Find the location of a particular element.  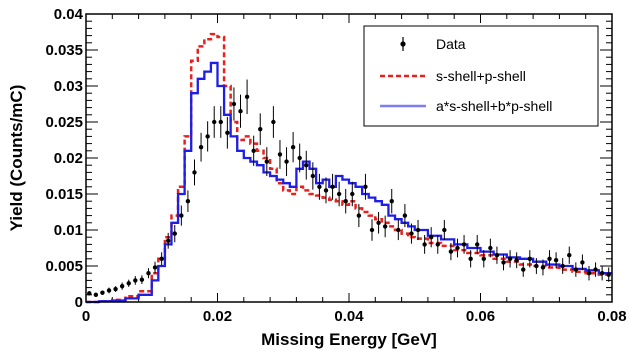

x-tick-label: 0.06 is located at coordinates (480, 316).